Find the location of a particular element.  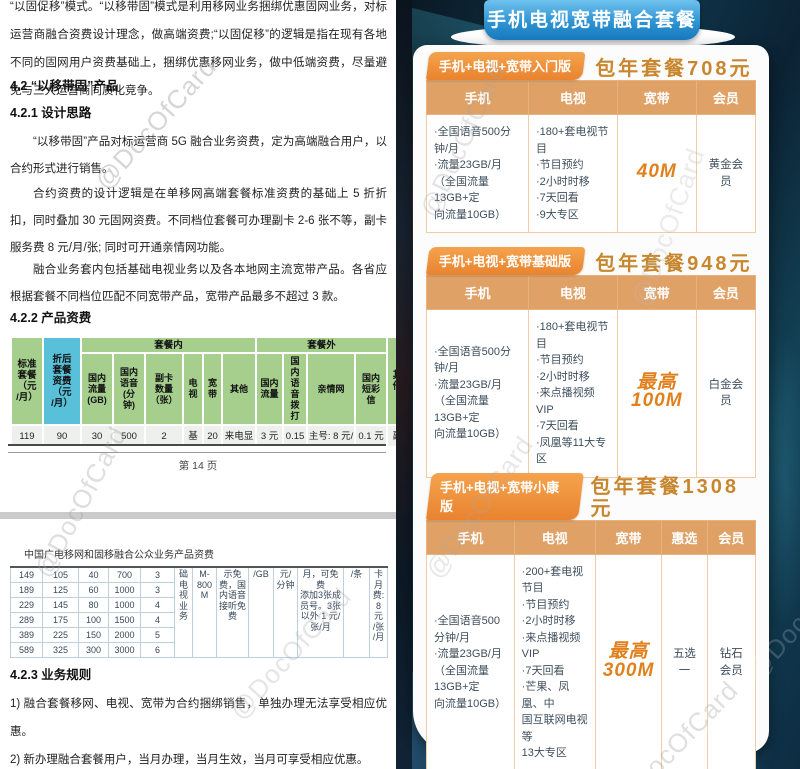

plan-tab: 手机+电视+宽带入门版 is located at coordinates (506, 66).